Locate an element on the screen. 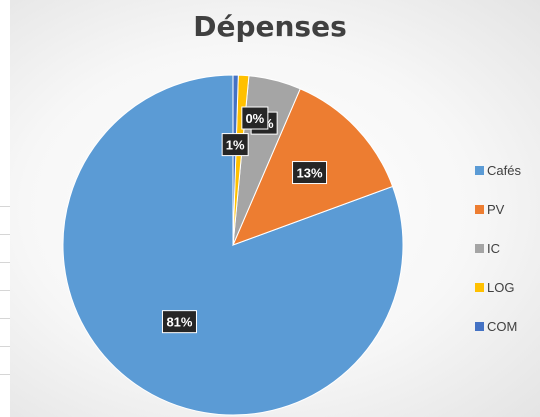  data-label-box-com is located at coordinates (255, 118).